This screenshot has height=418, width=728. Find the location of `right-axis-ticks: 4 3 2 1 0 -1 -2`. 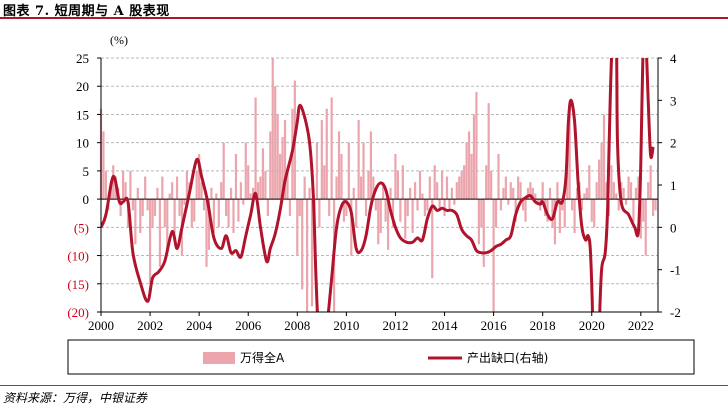

right-axis-ticks: 4 3 2 1 0 -1 -2 is located at coordinates (669, 185).